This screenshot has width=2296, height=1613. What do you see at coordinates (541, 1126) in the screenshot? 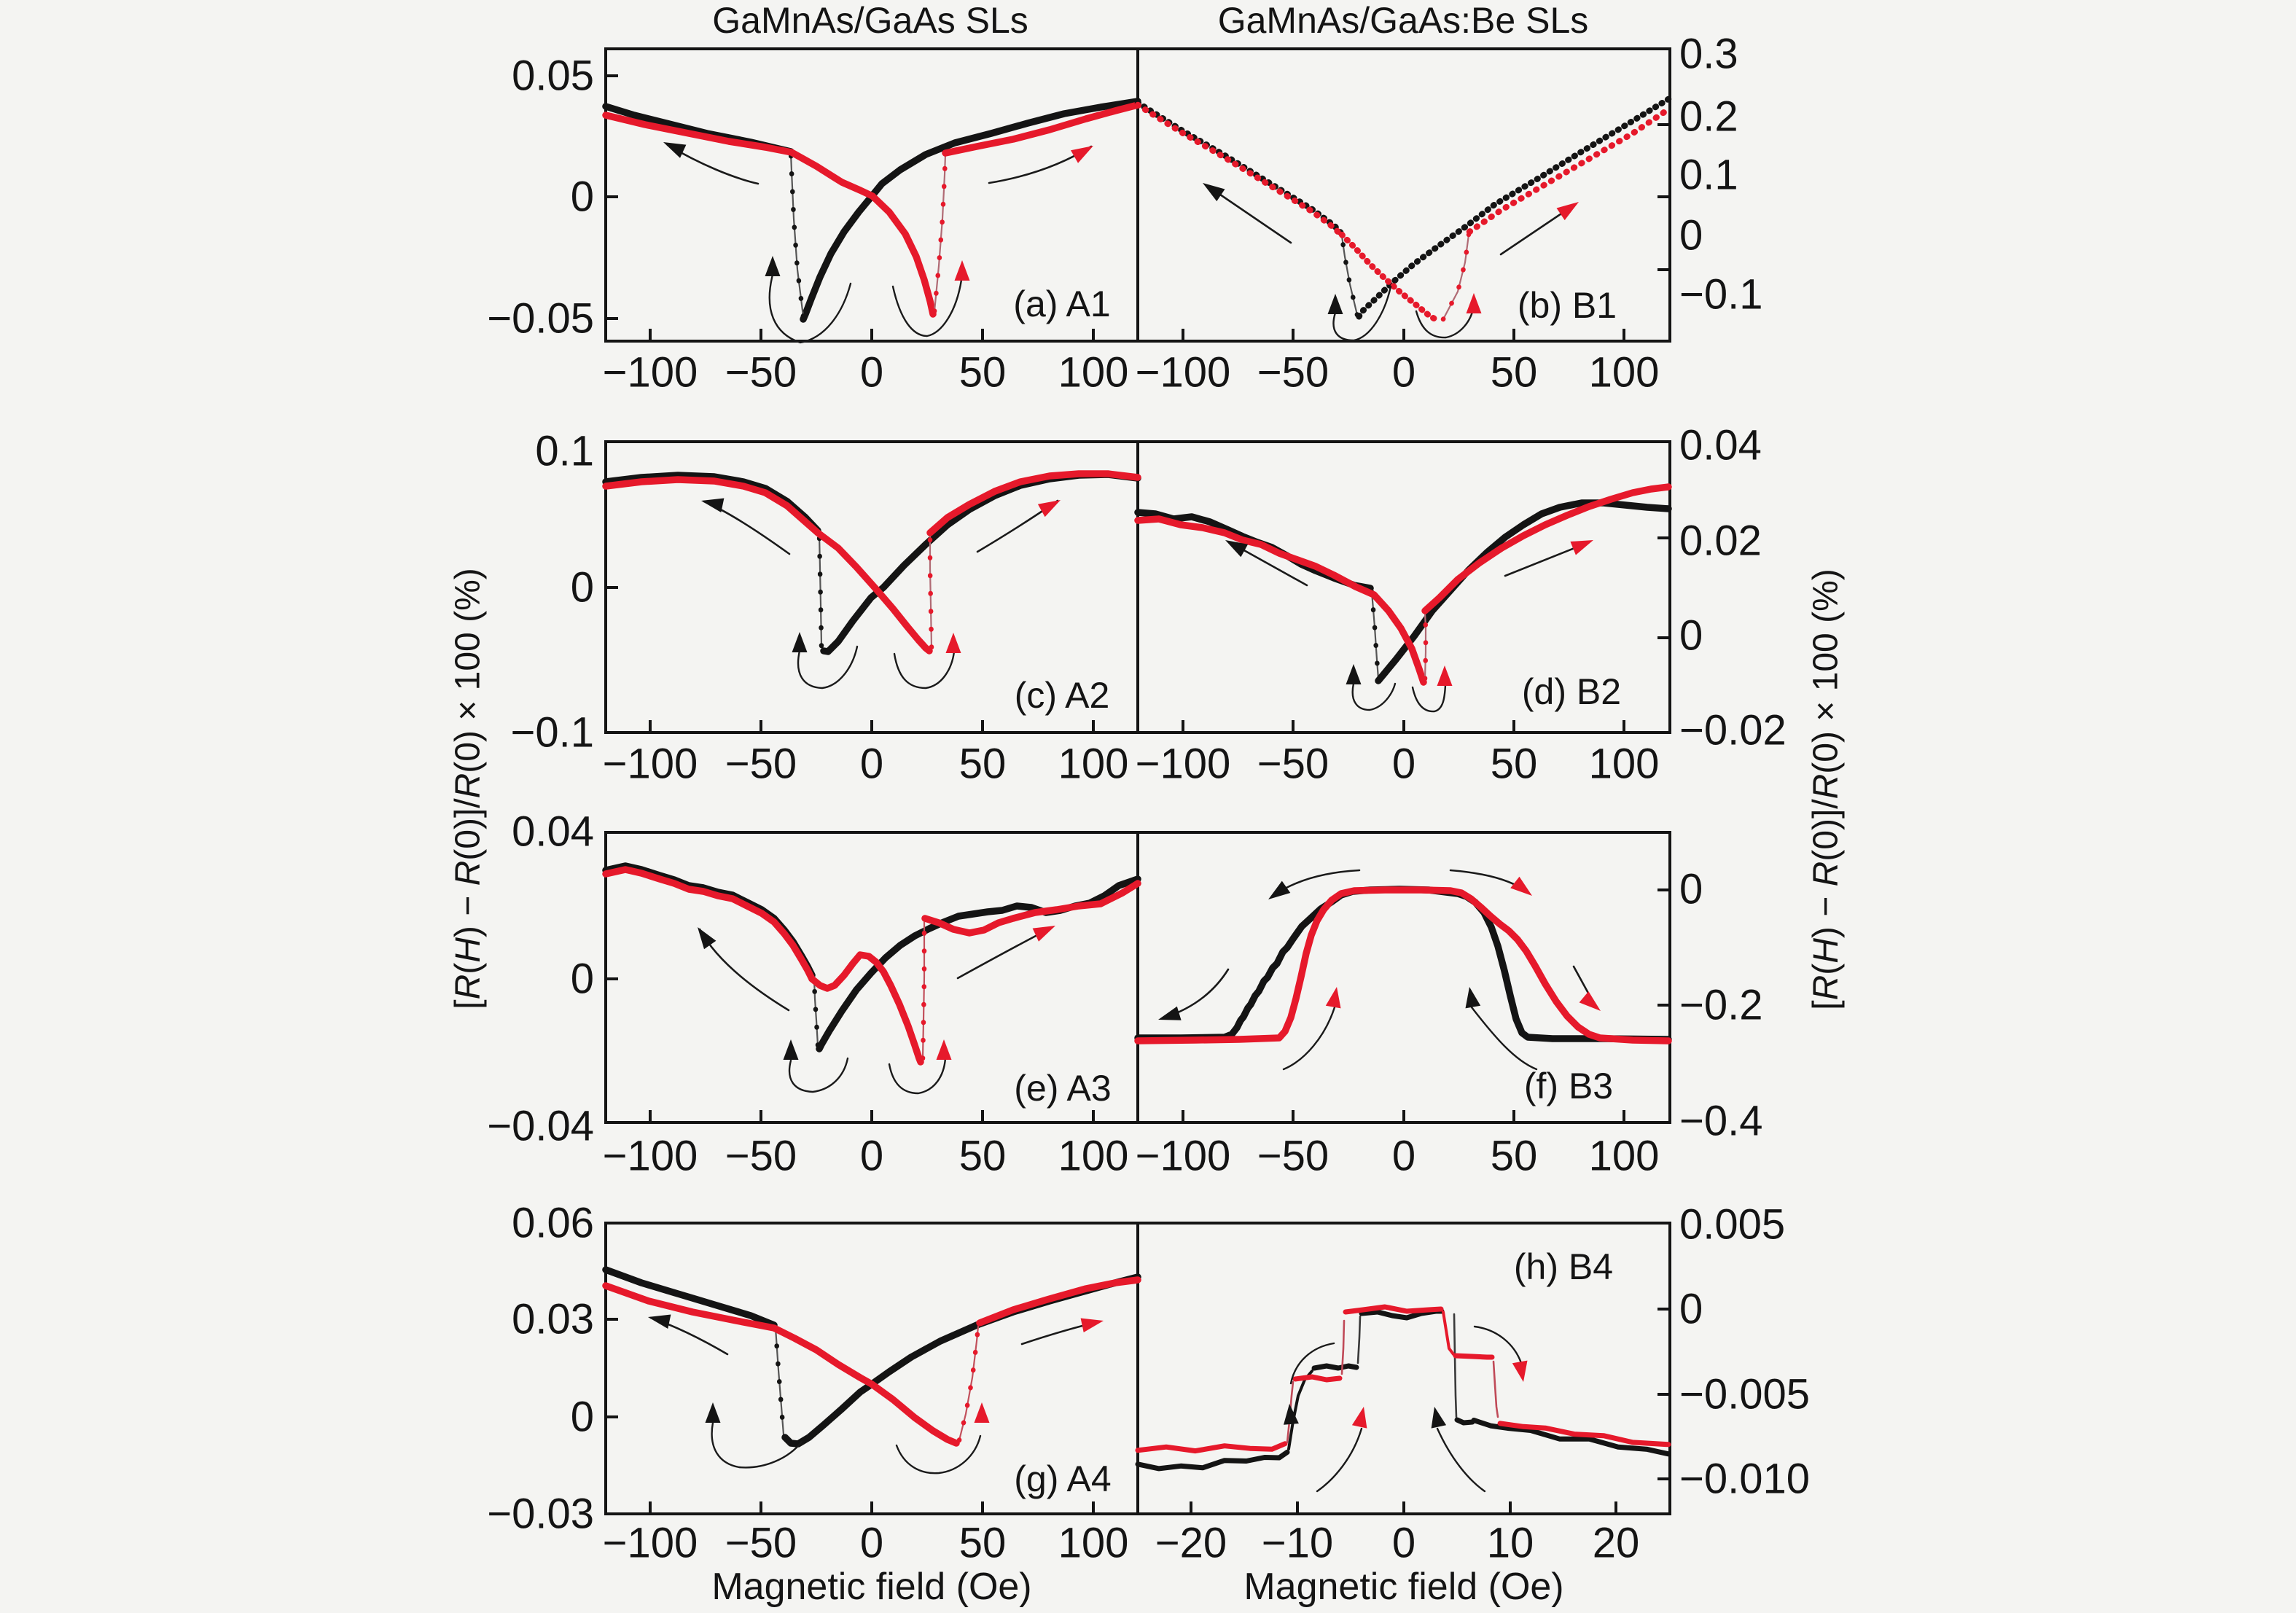
I see `svg-text: −0.04` at bounding box center [541, 1126].